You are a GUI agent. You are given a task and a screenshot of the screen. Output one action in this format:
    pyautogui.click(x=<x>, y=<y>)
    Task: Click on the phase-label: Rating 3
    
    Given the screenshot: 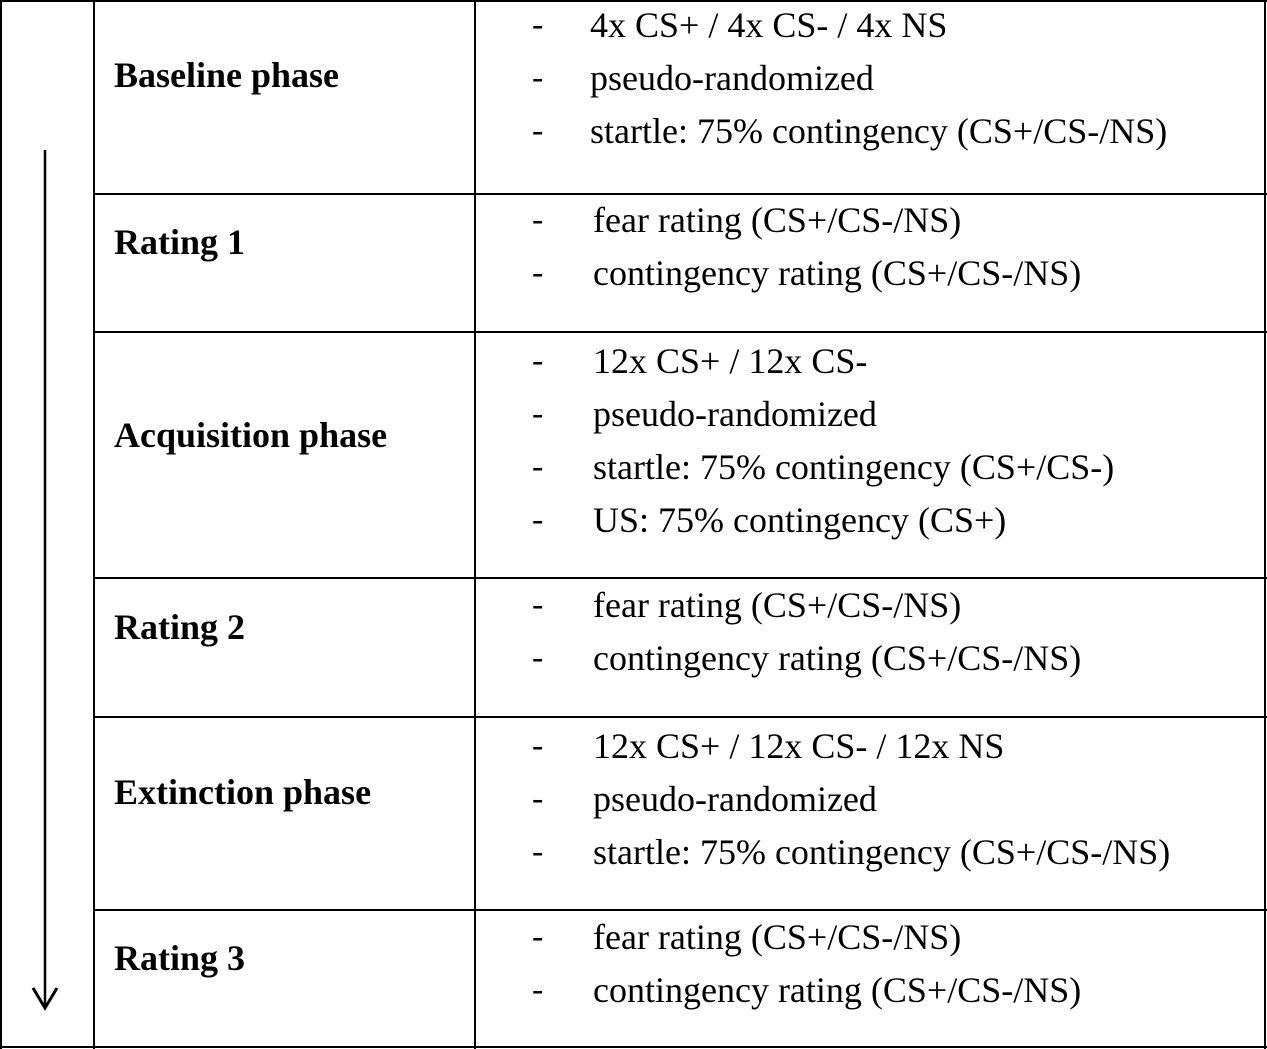 What is the action you would take?
    pyautogui.click(x=180, y=958)
    